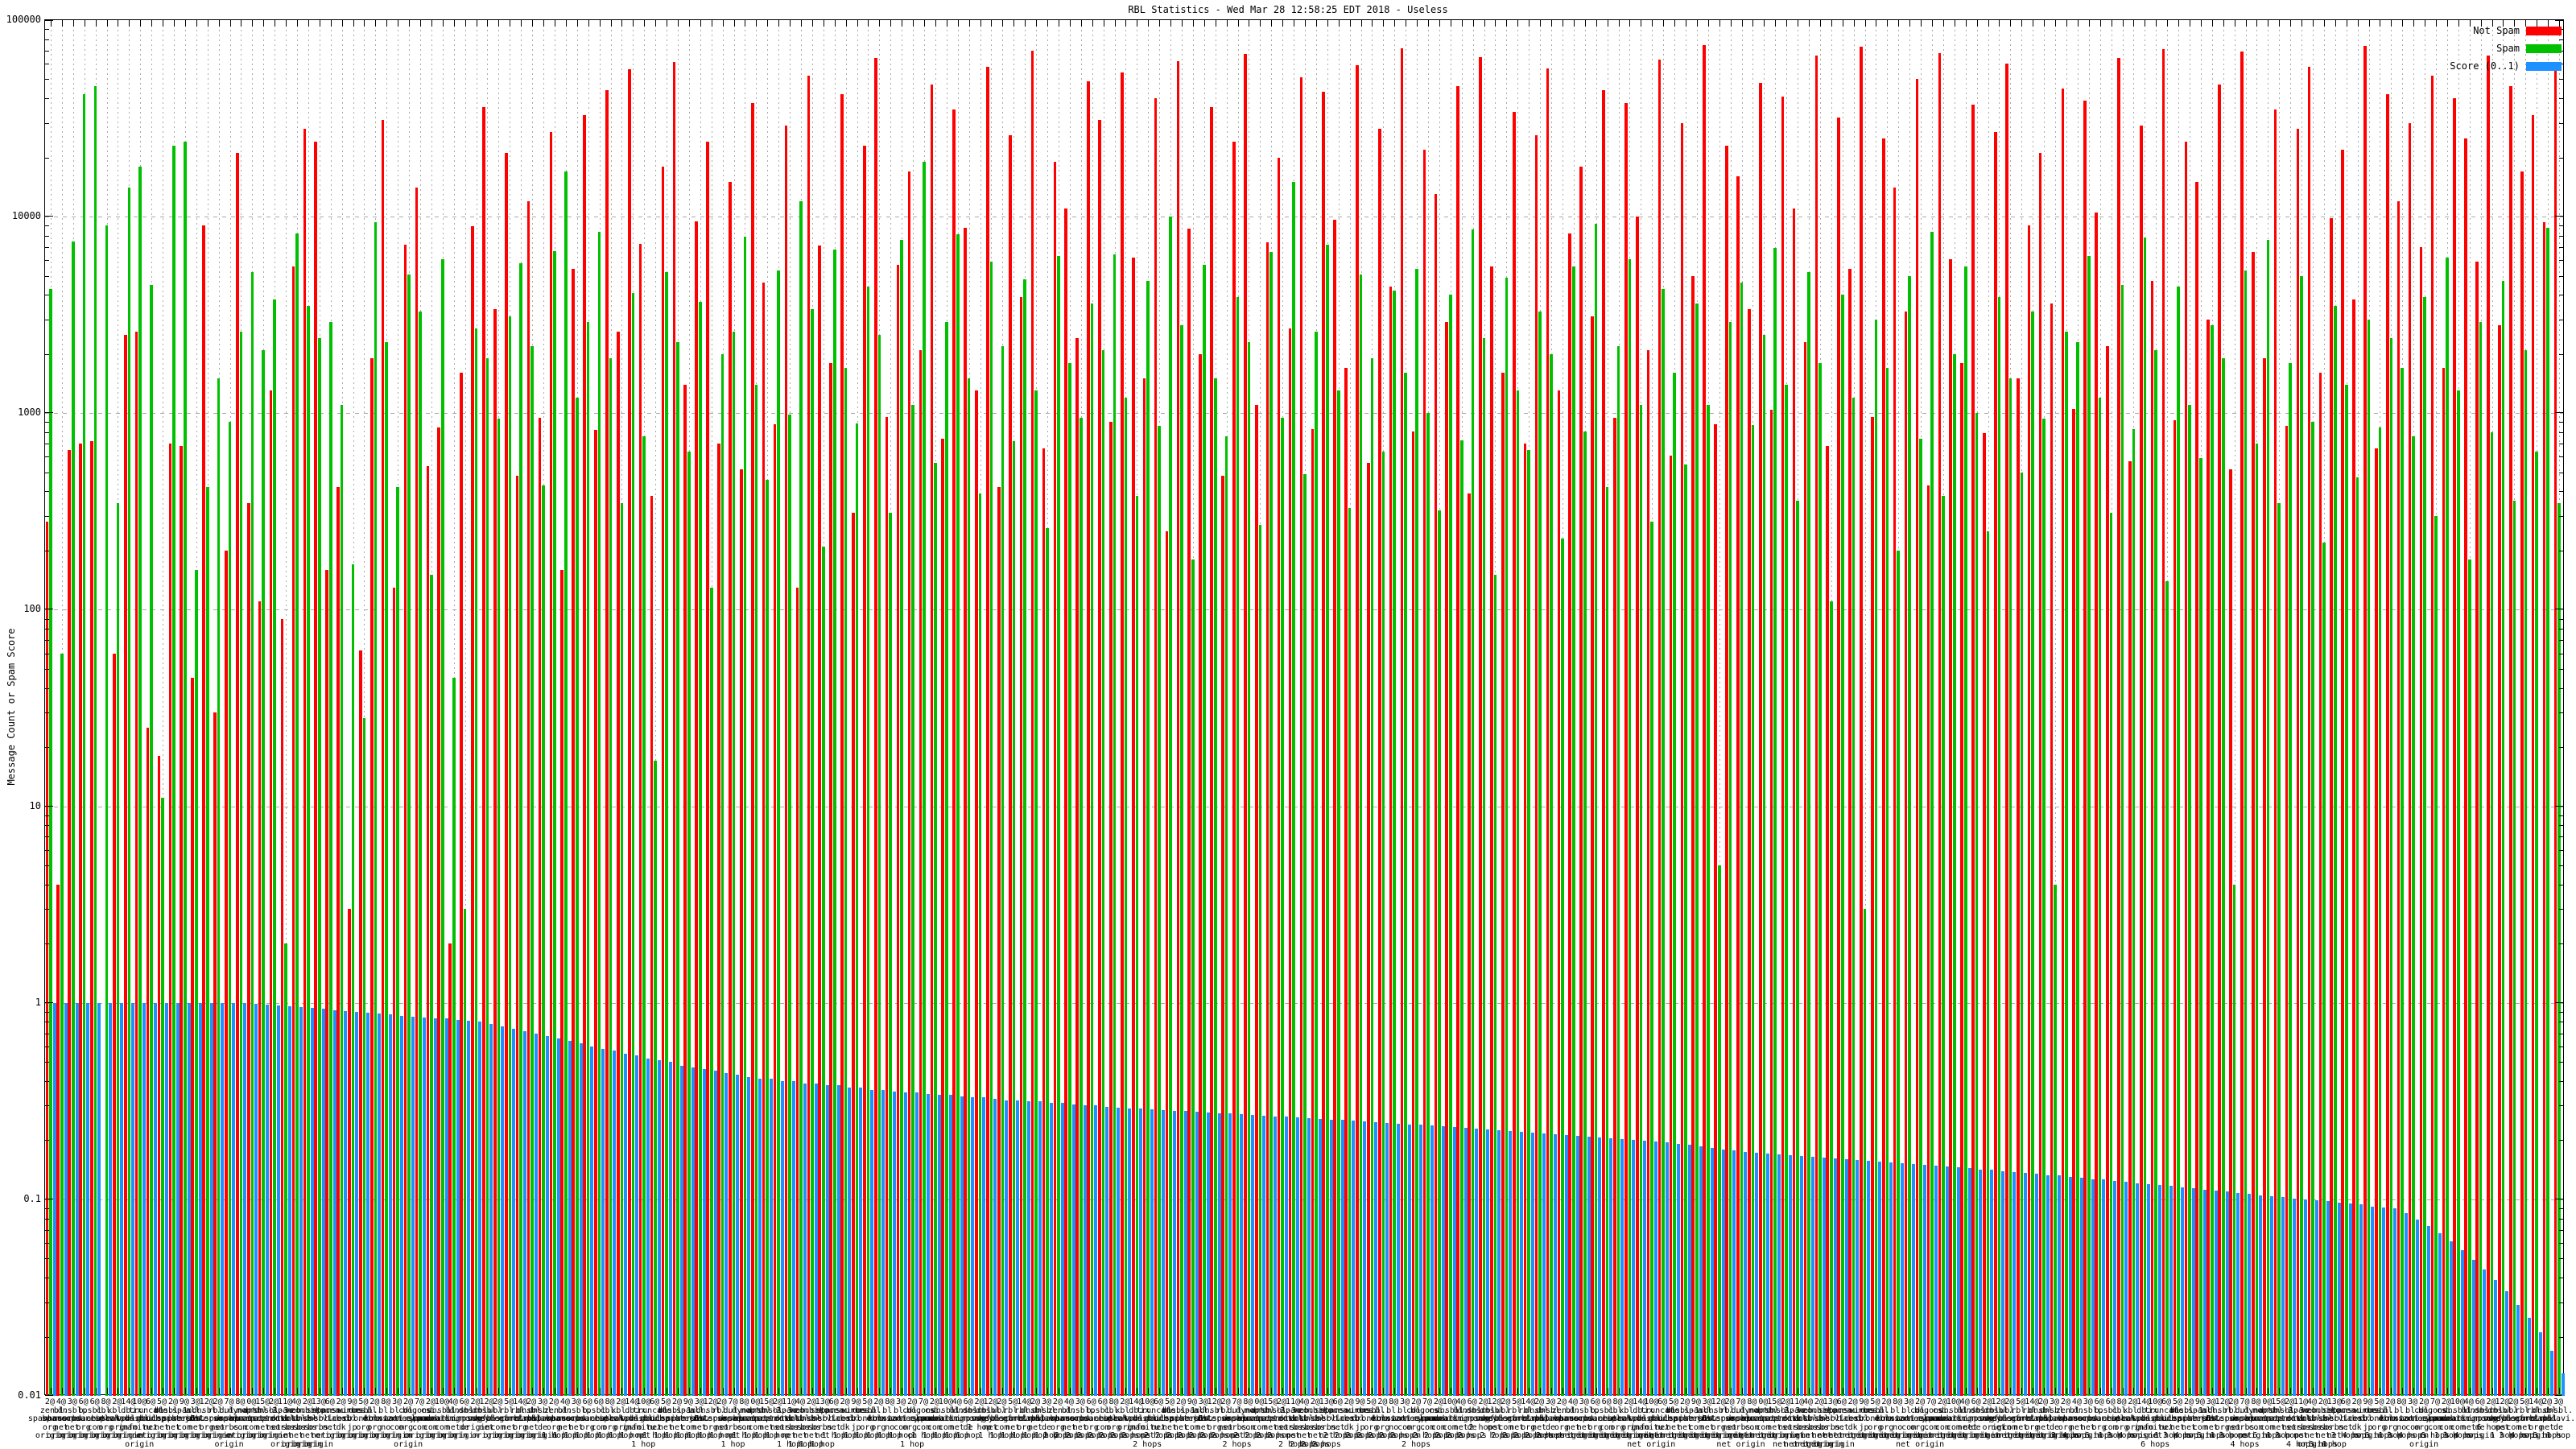 Image resolution: width=2576 pixels, height=1449 pixels. Describe the element at coordinates (1651, 1423) in the screenshot. I see `x-axis-label: 10@ ix. dnsbl. manitu. net net origin` at that location.